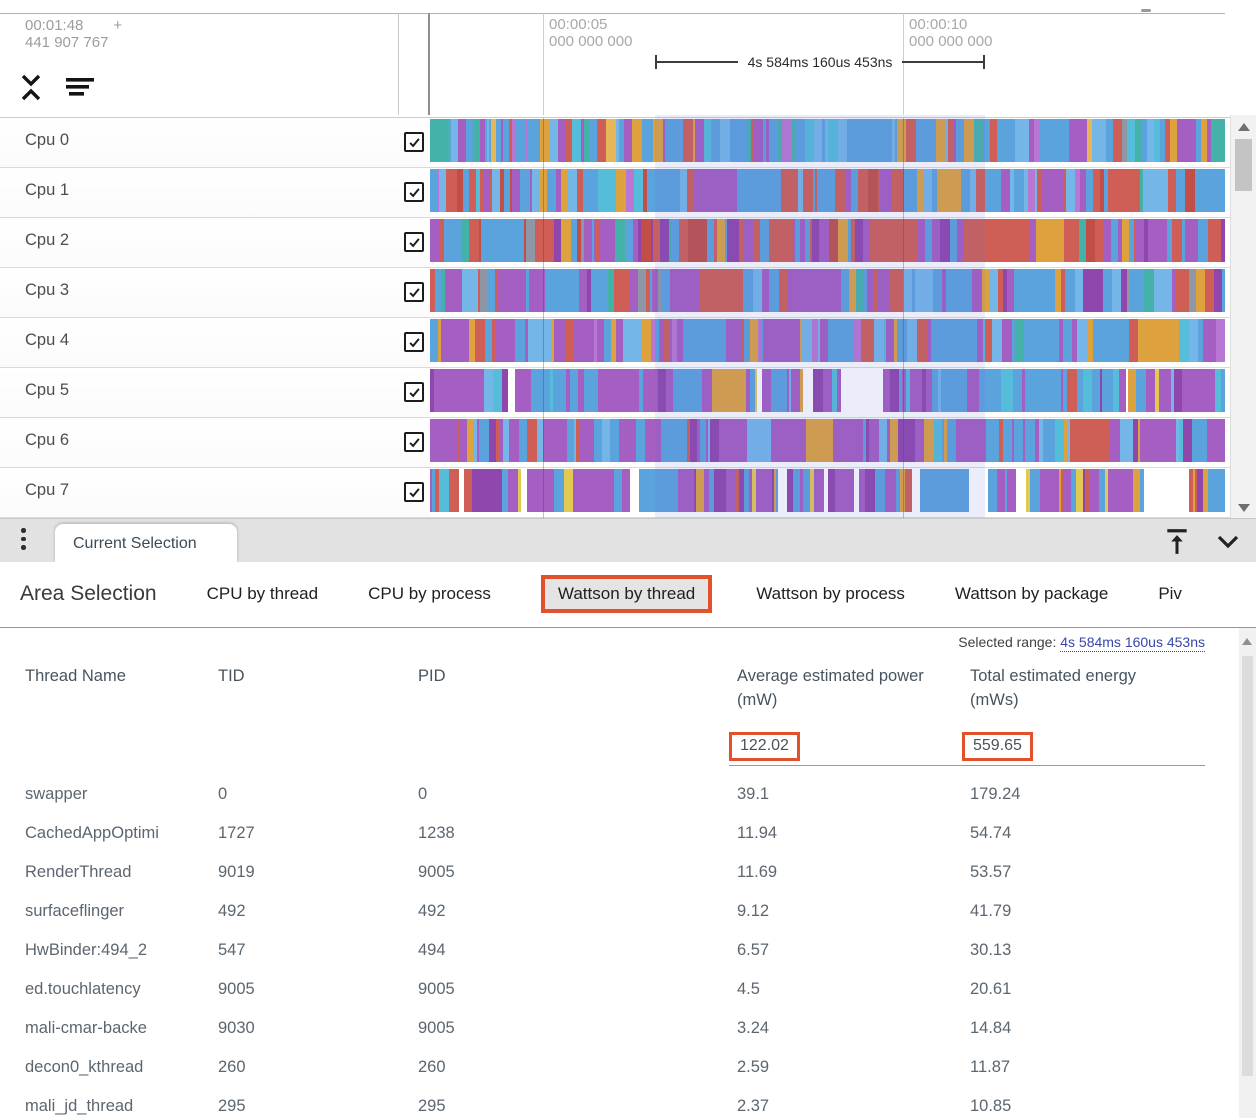 Image resolution: width=1256 pixels, height=1118 pixels. I want to click on table-row: HwBinder:494_2 547 494 6.57 30.13, so click(615, 950).